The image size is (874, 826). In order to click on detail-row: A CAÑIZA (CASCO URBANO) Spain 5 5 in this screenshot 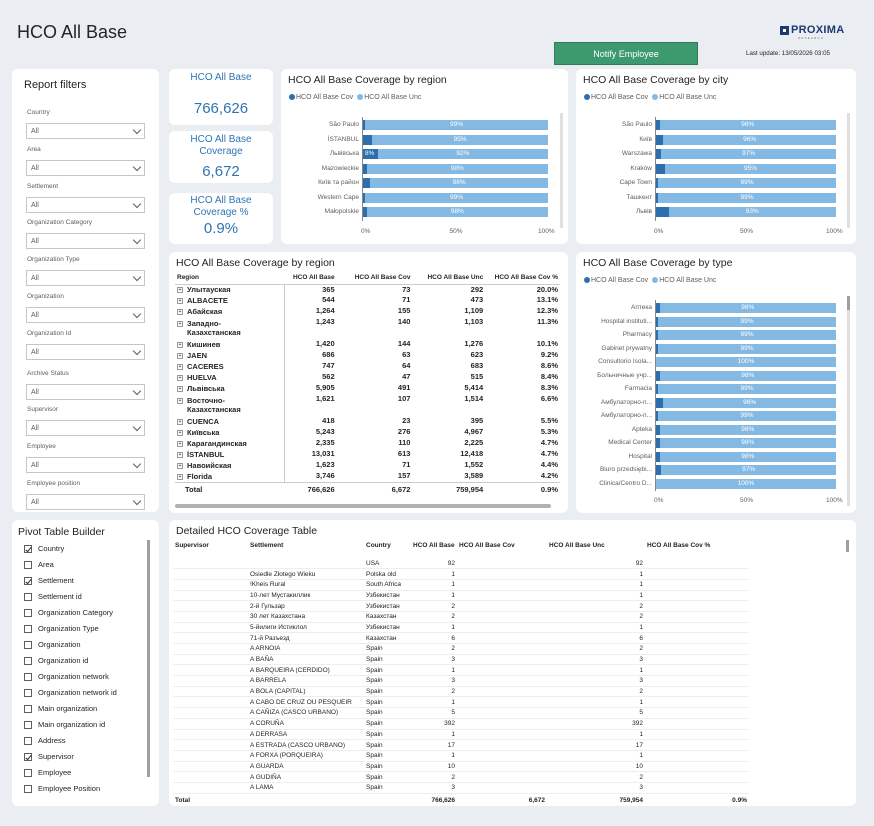, I will do `click(461, 713)`.